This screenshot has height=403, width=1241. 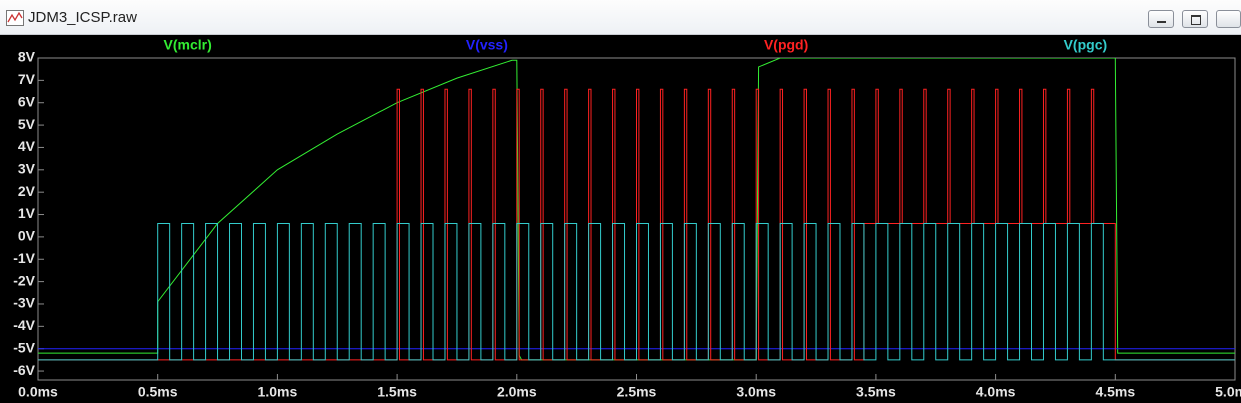 I want to click on minimize-button, so click(x=1161, y=19).